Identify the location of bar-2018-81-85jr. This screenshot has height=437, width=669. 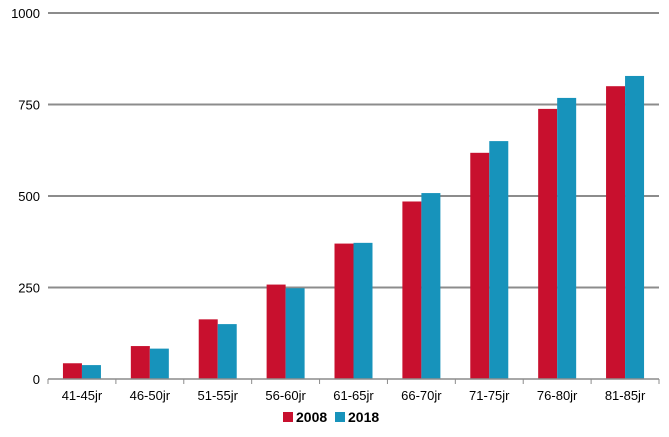
(635, 227).